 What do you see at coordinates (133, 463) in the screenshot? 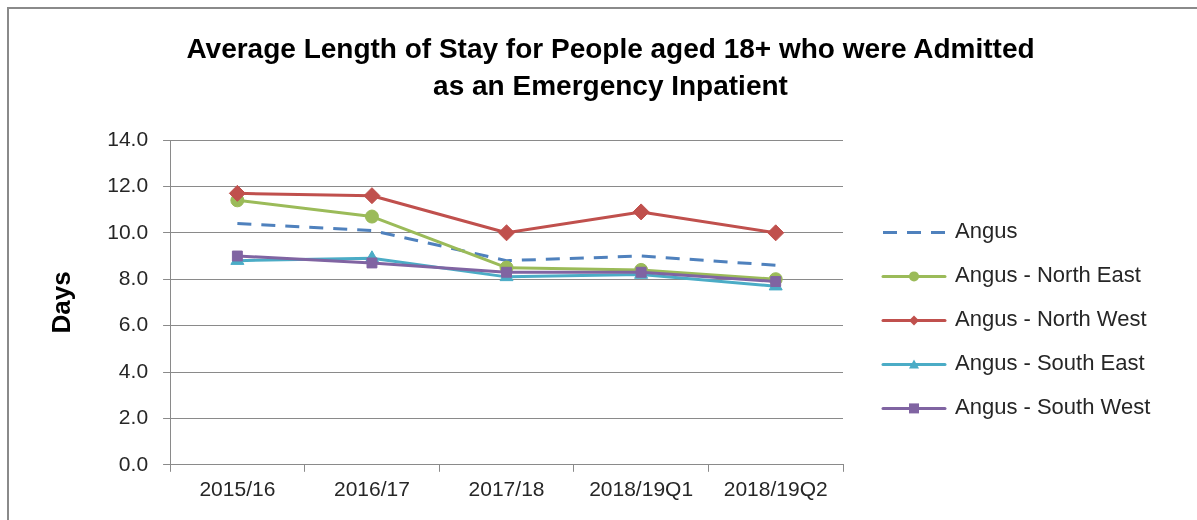
I see `y-tick-label: 0.0` at bounding box center [133, 463].